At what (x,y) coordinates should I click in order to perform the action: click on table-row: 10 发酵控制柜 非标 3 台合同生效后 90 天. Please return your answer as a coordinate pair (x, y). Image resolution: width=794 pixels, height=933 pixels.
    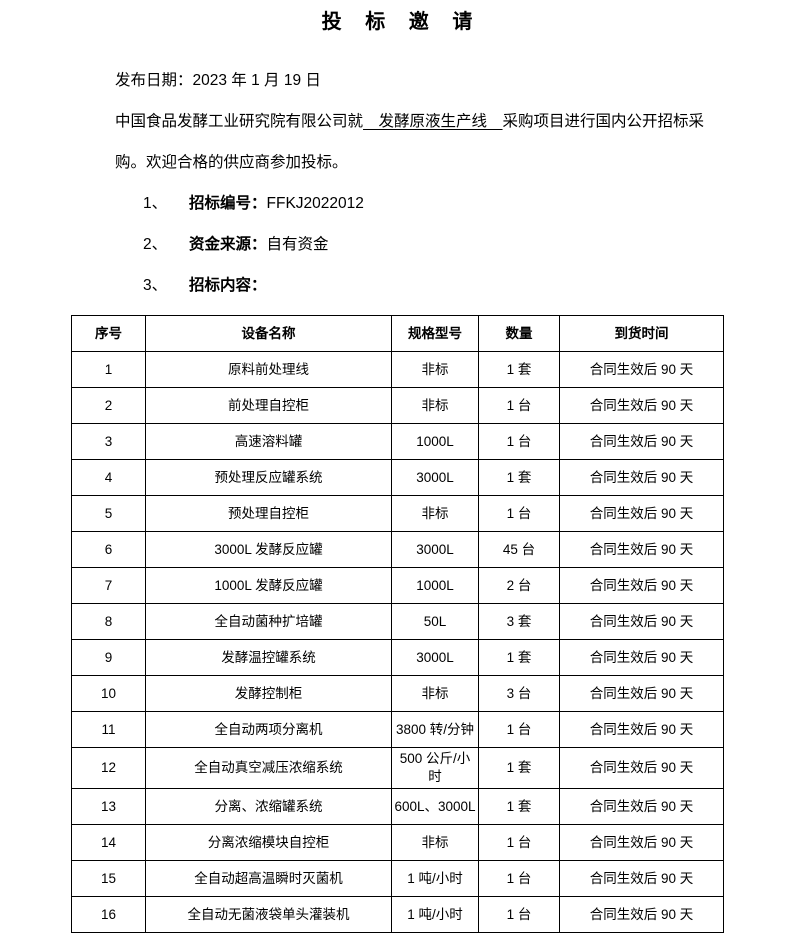
    Looking at the image, I should click on (397, 693).